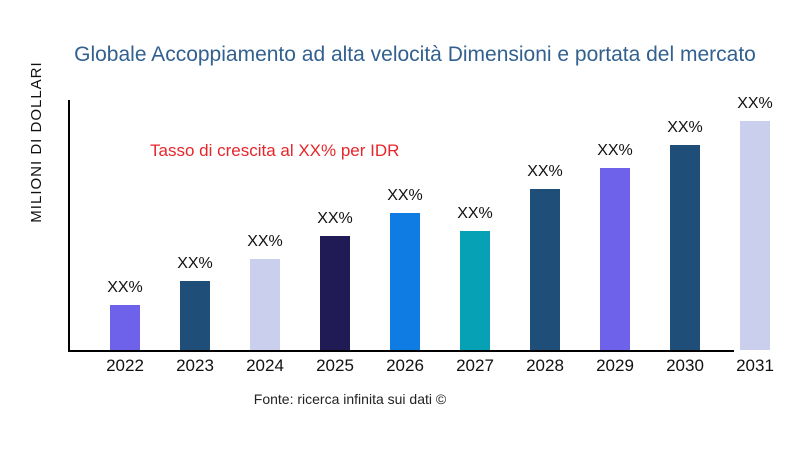 The width and height of the screenshot is (800, 450). I want to click on bar-value-label-2022: XX%, so click(125, 287).